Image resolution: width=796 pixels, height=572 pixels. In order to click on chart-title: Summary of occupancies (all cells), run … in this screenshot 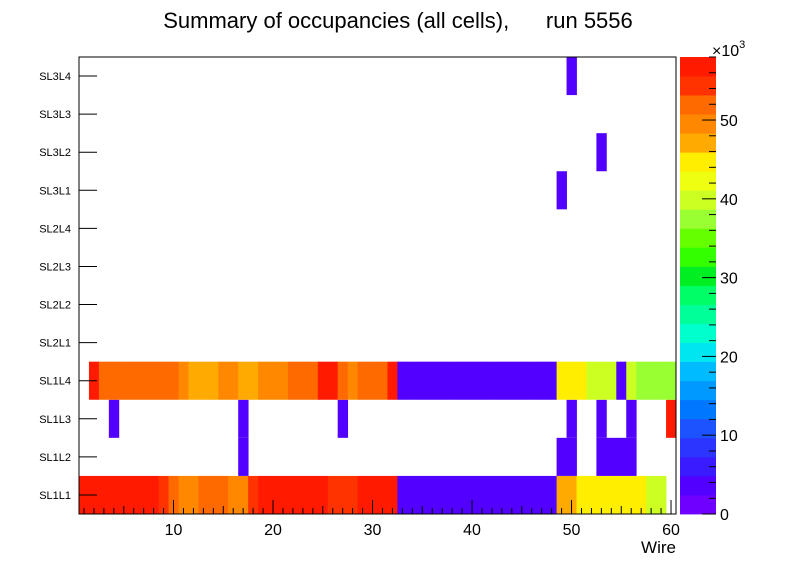, I will do `click(398, 20)`.